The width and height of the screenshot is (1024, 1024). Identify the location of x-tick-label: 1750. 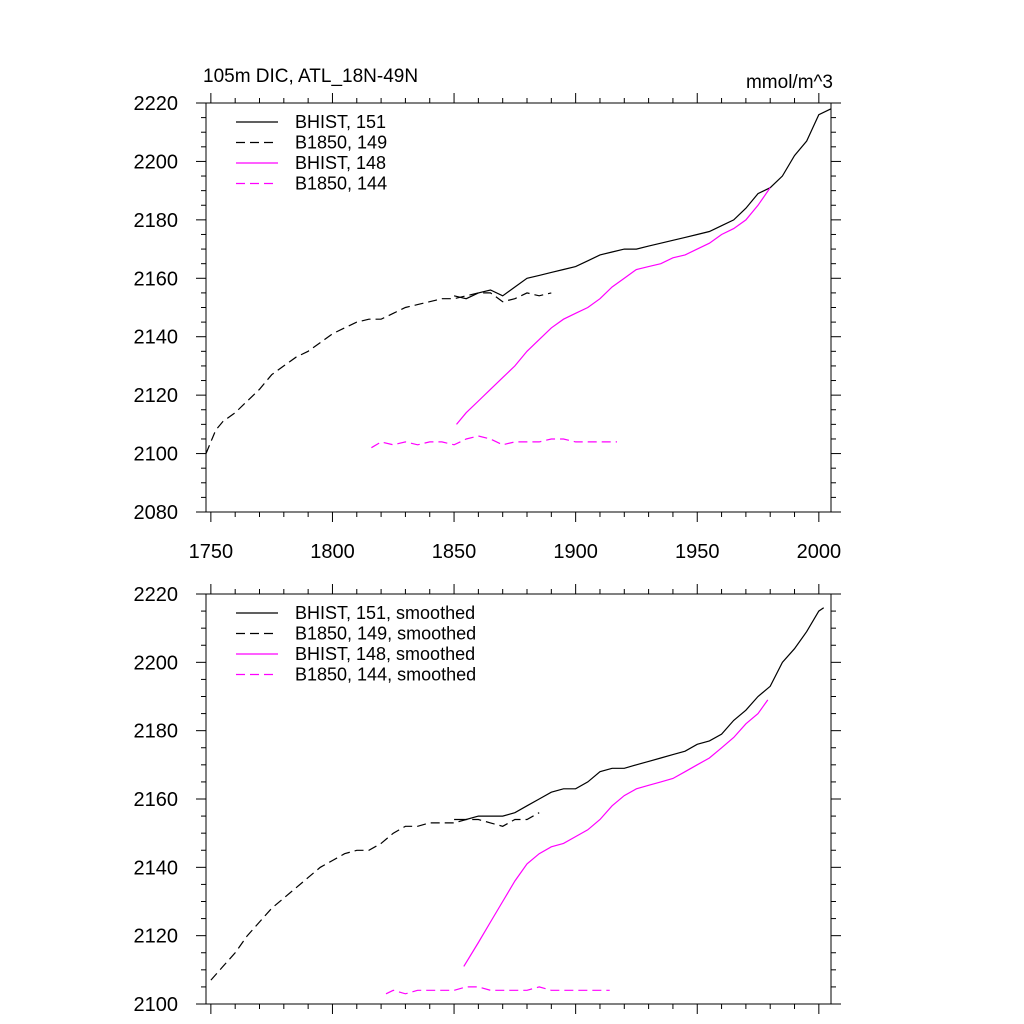
(211, 552).